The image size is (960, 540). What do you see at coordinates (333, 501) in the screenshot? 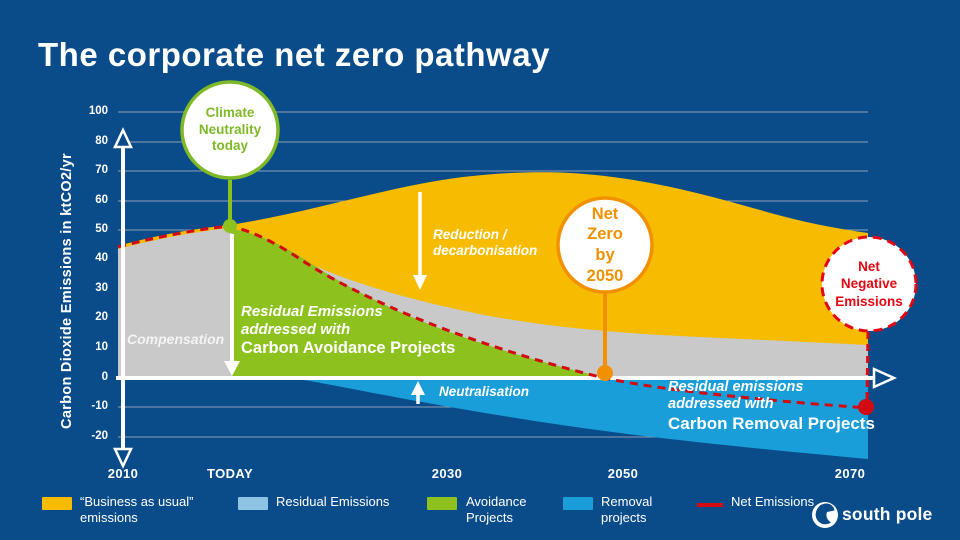
I see `legend-label-residual: Residual Emissions` at bounding box center [333, 501].